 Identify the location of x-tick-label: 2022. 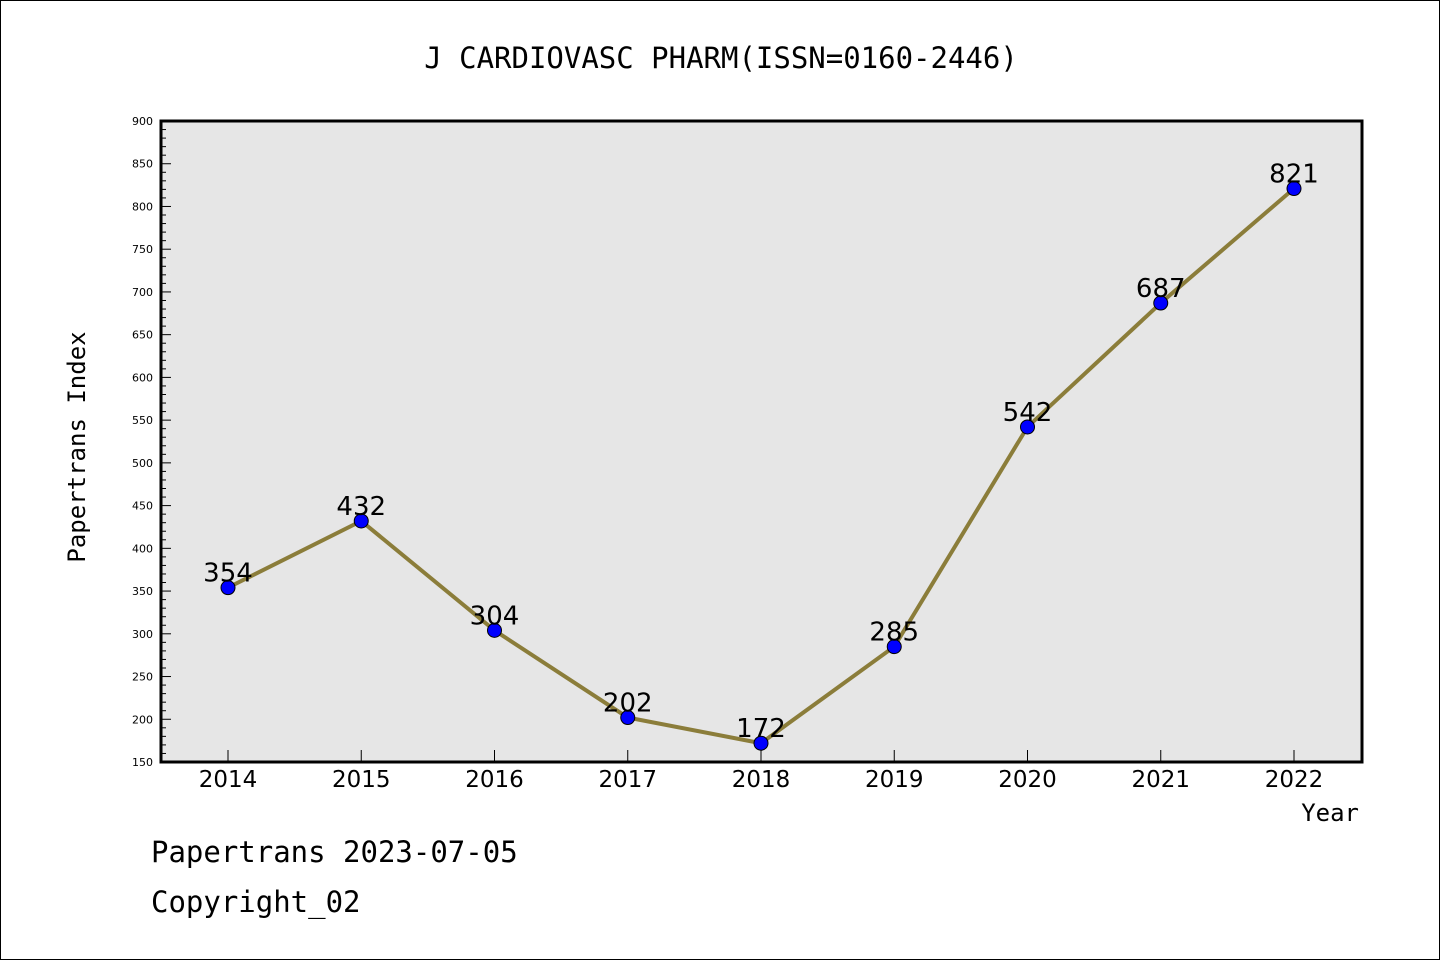
(1294, 780).